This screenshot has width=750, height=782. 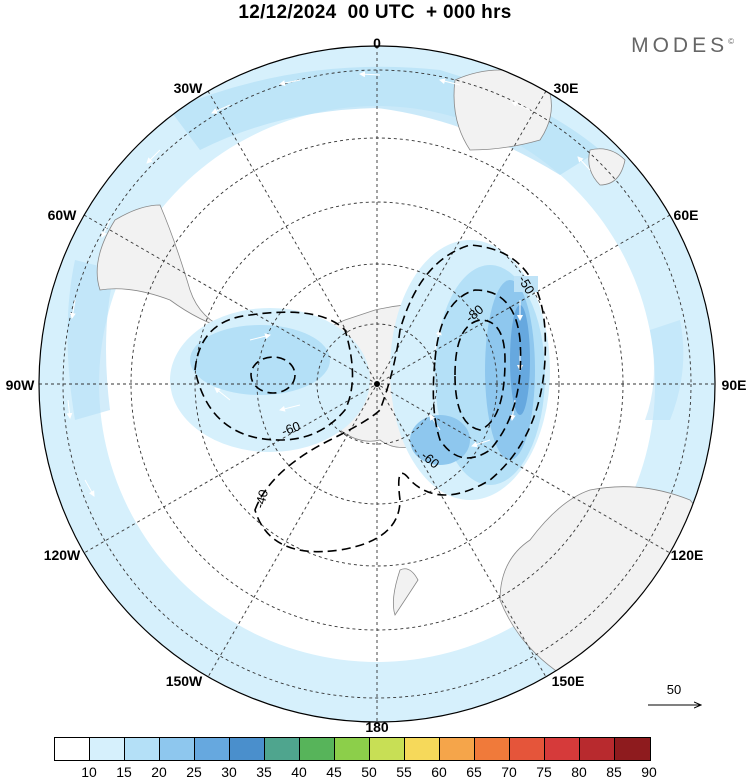 What do you see at coordinates (189, 88) in the screenshot?
I see `lon-label-30w: 30W` at bounding box center [189, 88].